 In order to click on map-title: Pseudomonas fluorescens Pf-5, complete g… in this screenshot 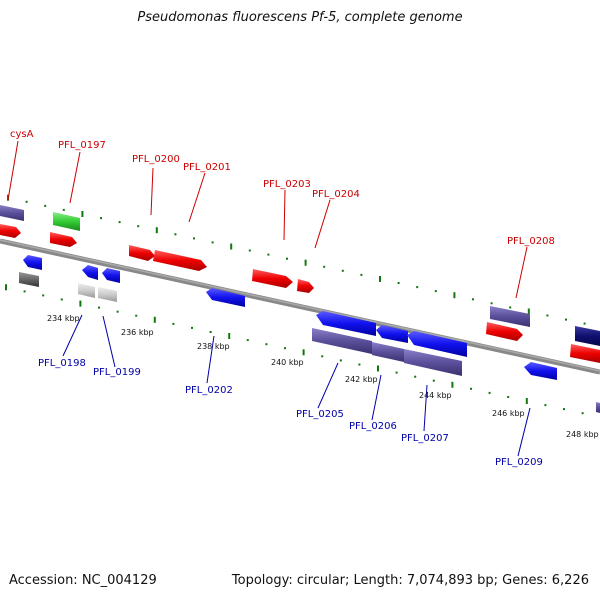, I will do `click(300, 17)`.